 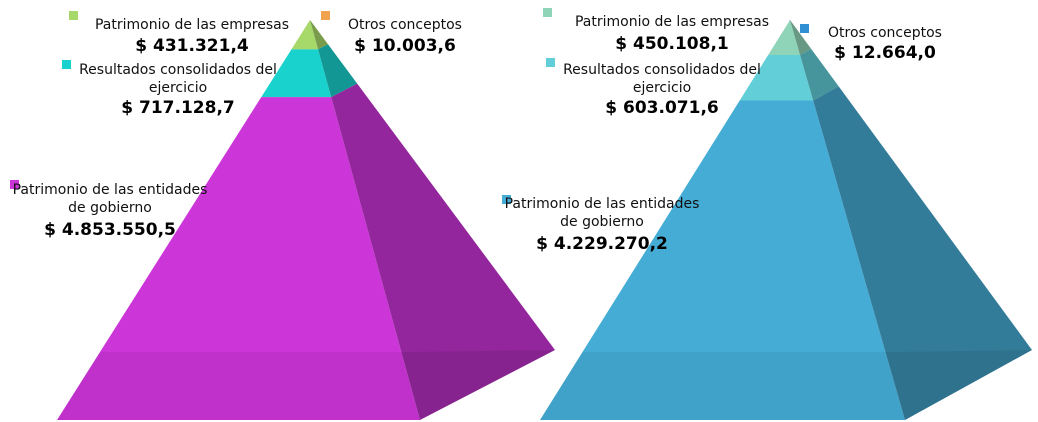 I want to click on segment-value: $ 4.853.550,5, so click(x=110, y=230).